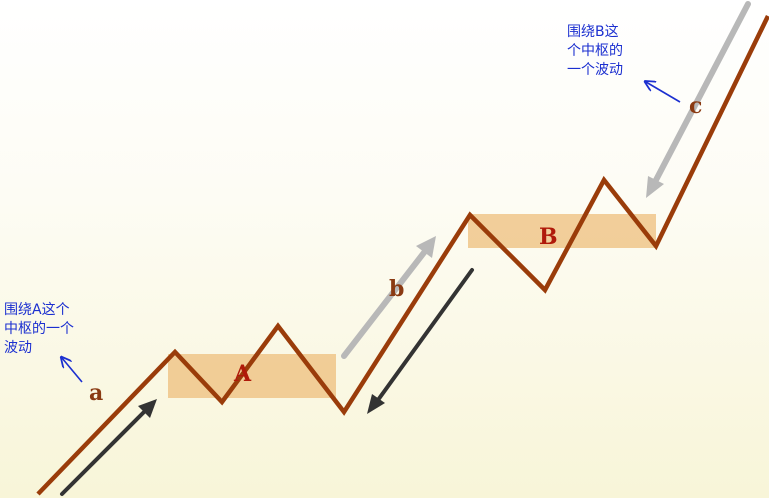 Image resolution: width=769 pixels, height=498 pixels. Describe the element at coordinates (96, 393) in the screenshot. I see `segment-label-a: a` at that location.